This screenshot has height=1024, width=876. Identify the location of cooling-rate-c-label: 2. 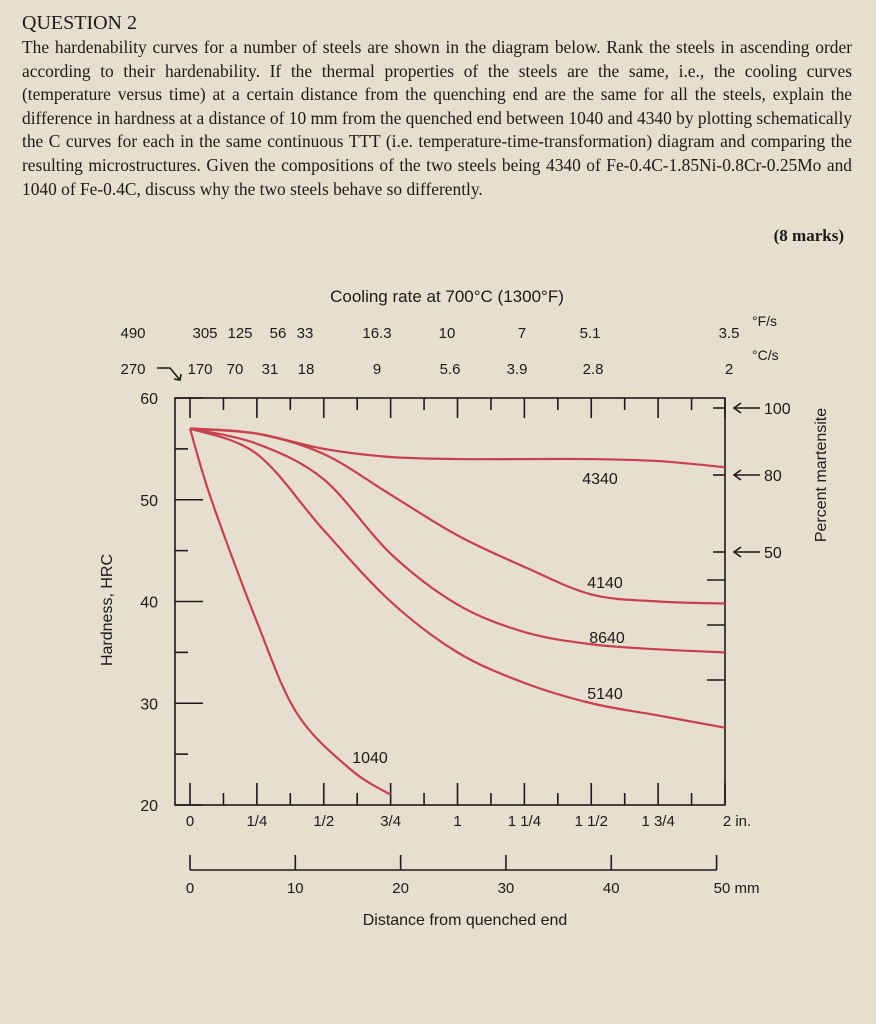
(729, 369).